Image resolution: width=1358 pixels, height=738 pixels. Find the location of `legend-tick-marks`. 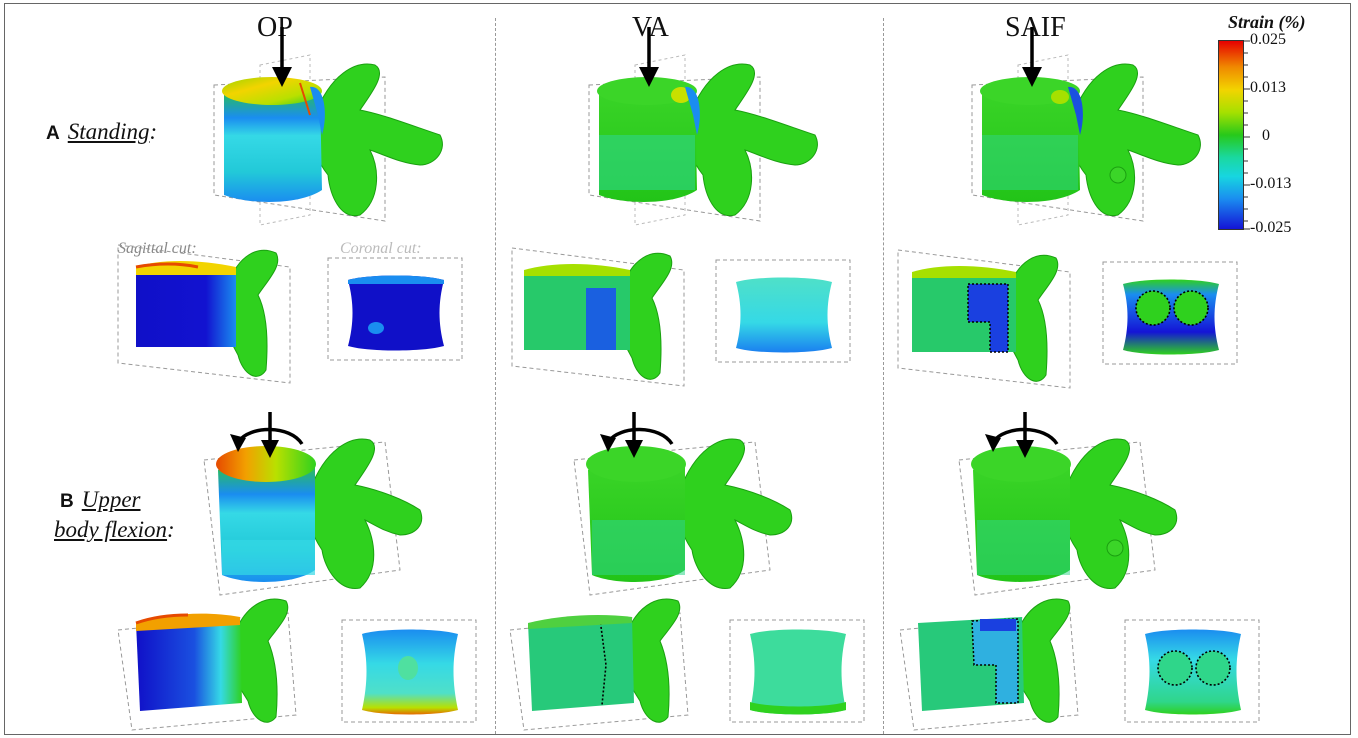

legend-tick-marks is located at coordinates (1247, 135).